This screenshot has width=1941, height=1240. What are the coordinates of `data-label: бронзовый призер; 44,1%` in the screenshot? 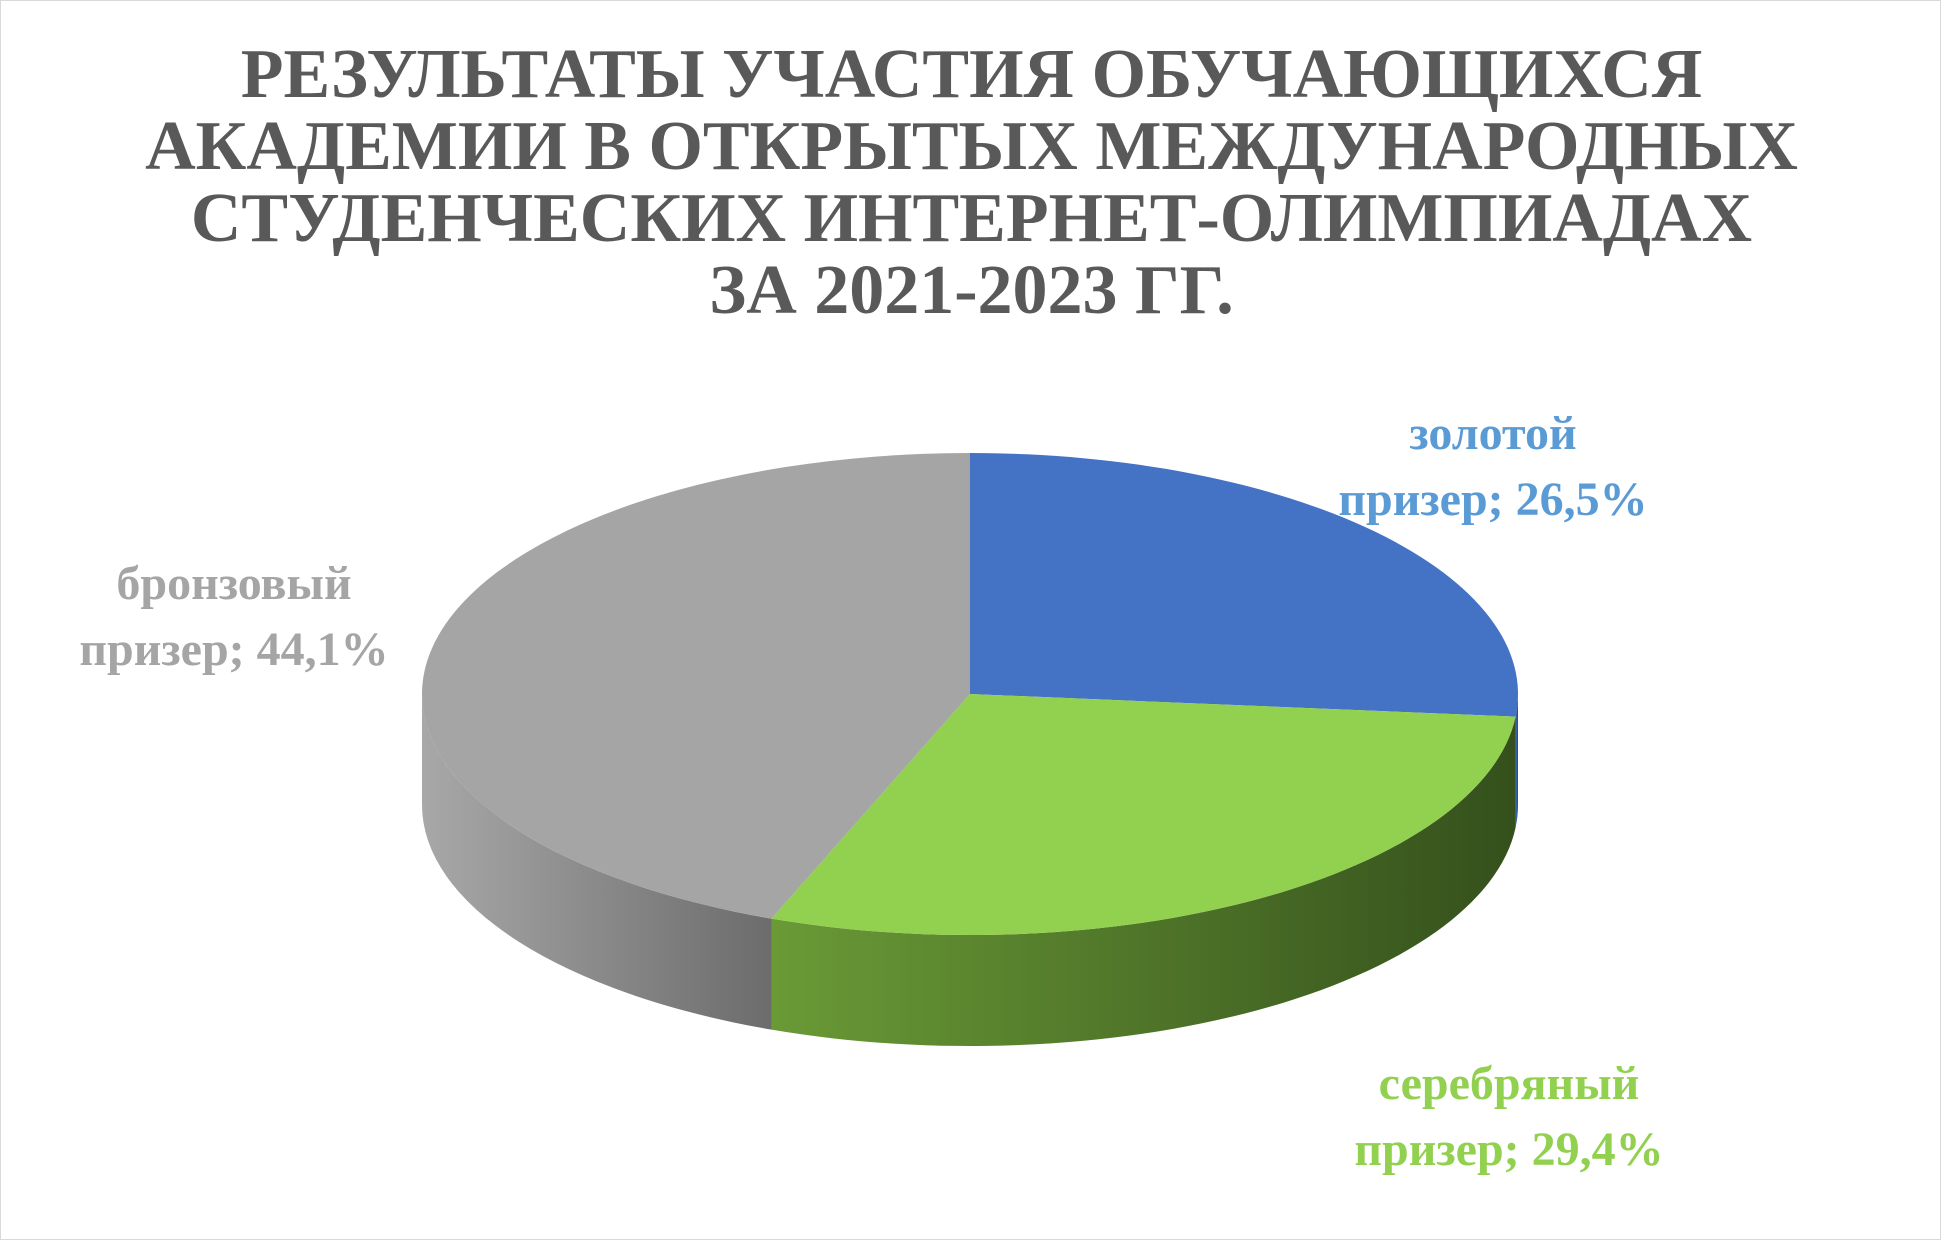 It's located at (234, 616).